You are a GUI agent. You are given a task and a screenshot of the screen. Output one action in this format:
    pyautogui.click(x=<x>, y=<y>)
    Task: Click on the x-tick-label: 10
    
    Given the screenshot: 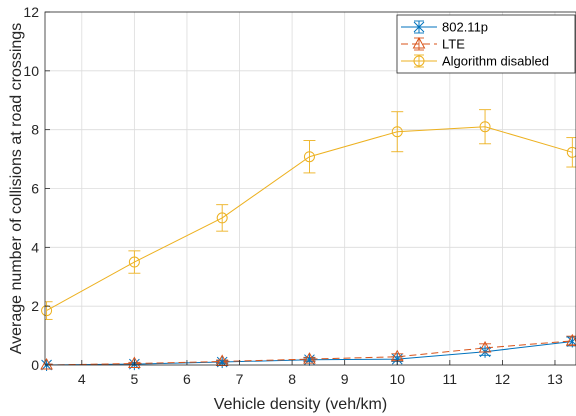 What is the action you would take?
    pyautogui.click(x=397, y=379)
    